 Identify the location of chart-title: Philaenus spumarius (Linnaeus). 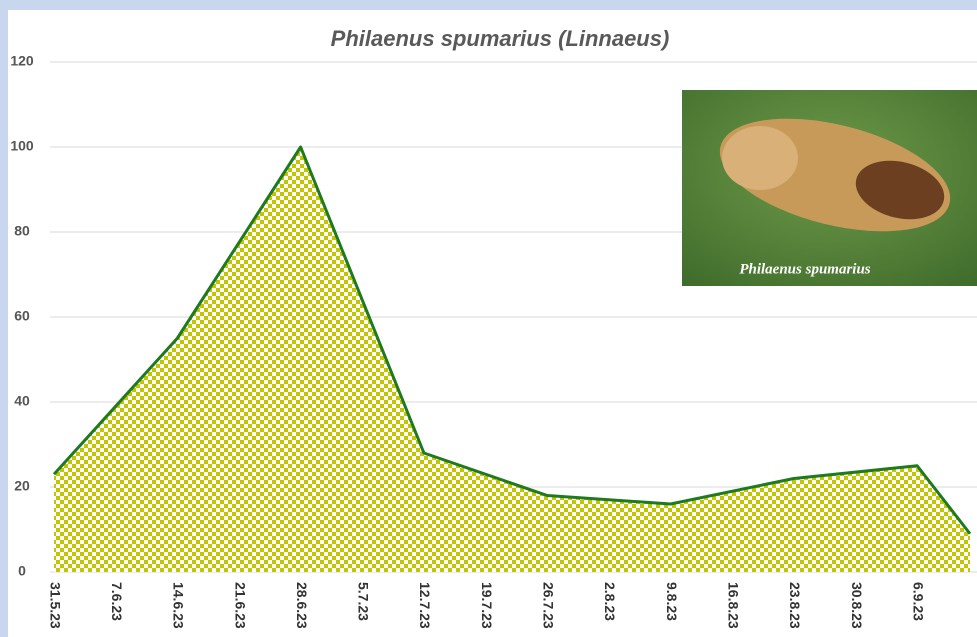
(500, 38).